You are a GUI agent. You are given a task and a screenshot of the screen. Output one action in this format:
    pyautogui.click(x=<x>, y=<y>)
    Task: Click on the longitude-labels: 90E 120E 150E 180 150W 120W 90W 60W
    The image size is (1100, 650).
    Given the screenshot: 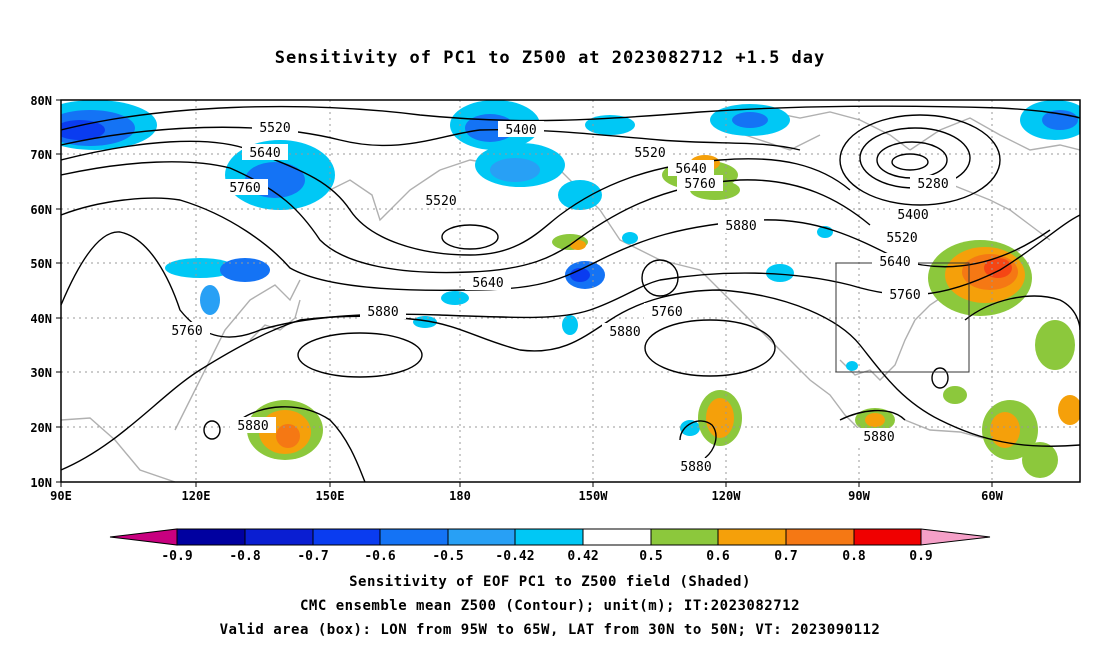 What is the action you would take?
    pyautogui.click(x=526, y=496)
    